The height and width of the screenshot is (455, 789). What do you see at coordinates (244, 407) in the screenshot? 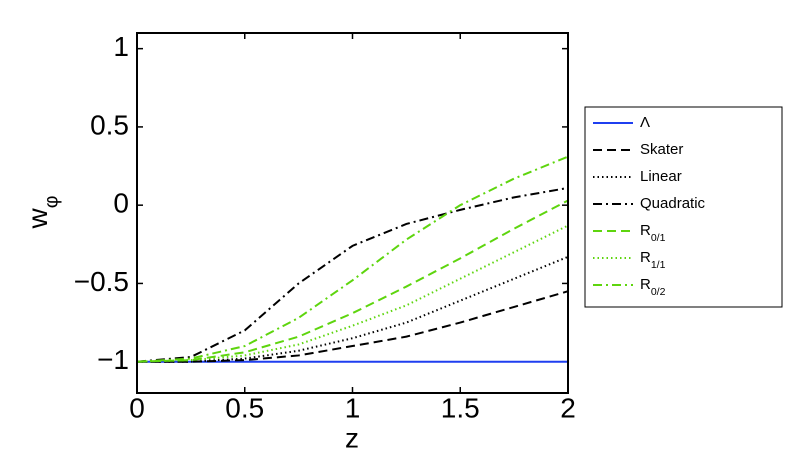
I see `x-tick-label: 0.5` at bounding box center [244, 407].